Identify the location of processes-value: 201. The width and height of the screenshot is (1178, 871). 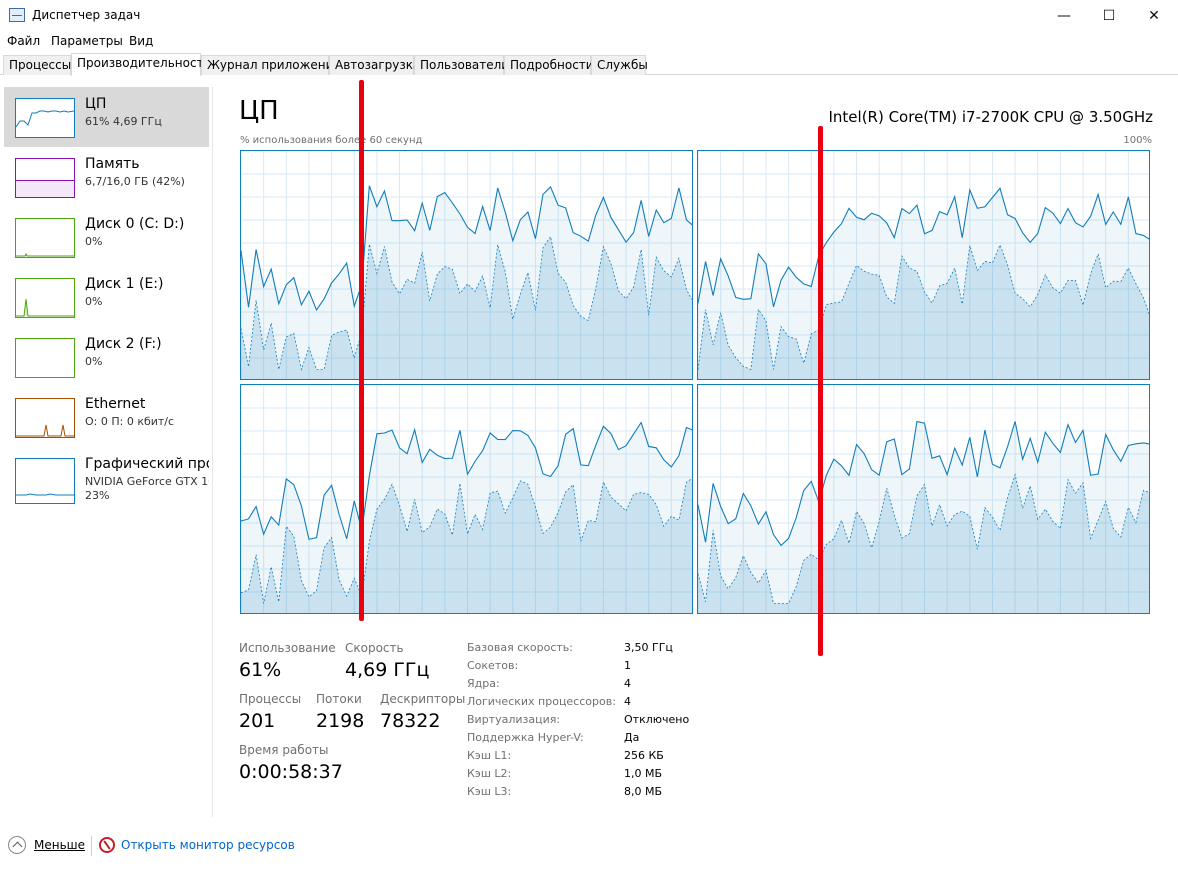
(257, 721).